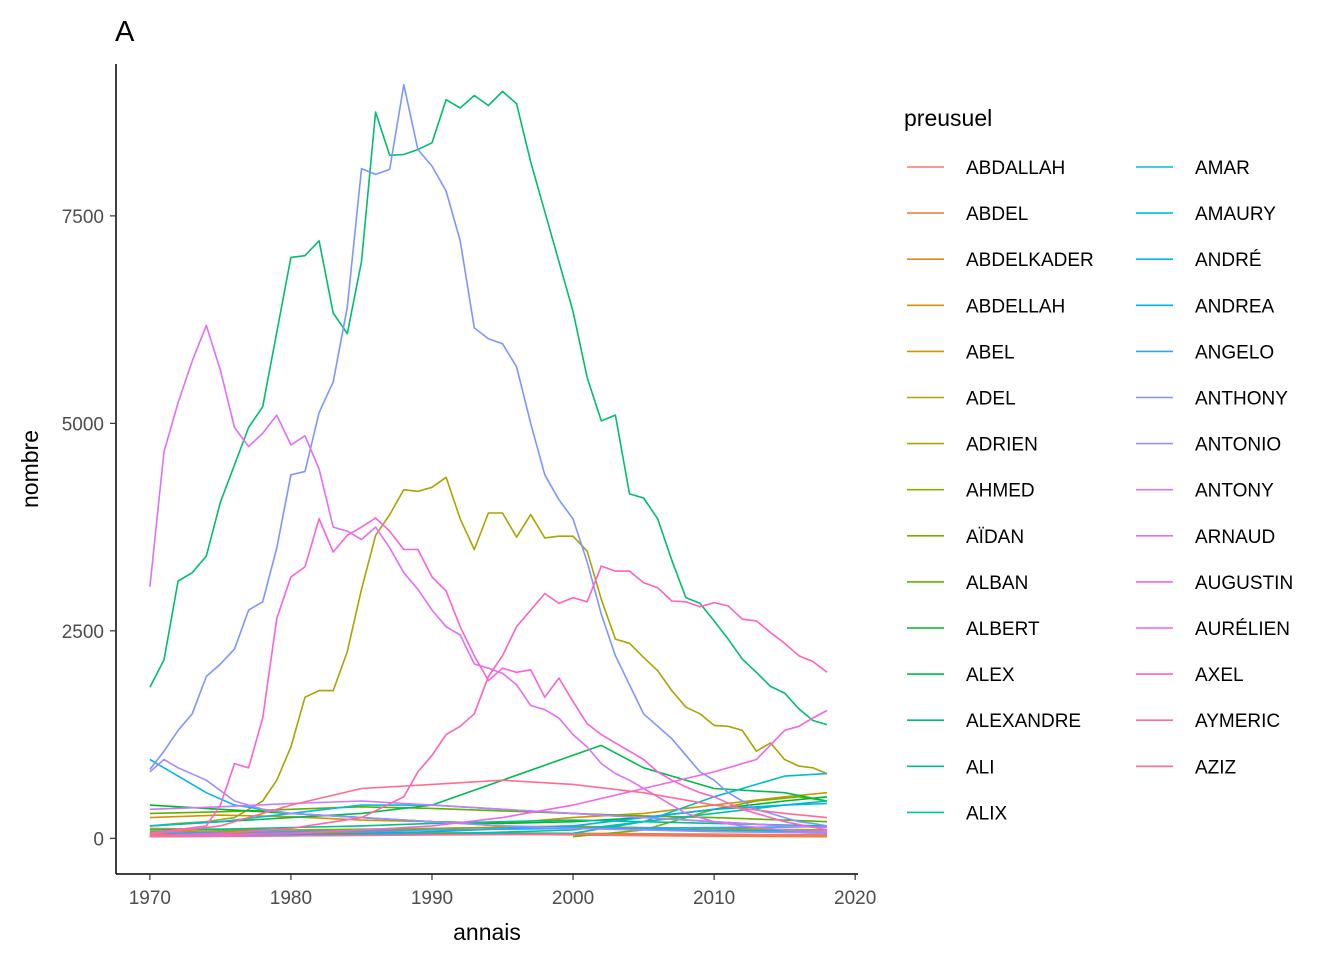 The height and width of the screenshot is (960, 1344). What do you see at coordinates (488, 814) in the screenshot?
I see `series-line-antony` at bounding box center [488, 814].